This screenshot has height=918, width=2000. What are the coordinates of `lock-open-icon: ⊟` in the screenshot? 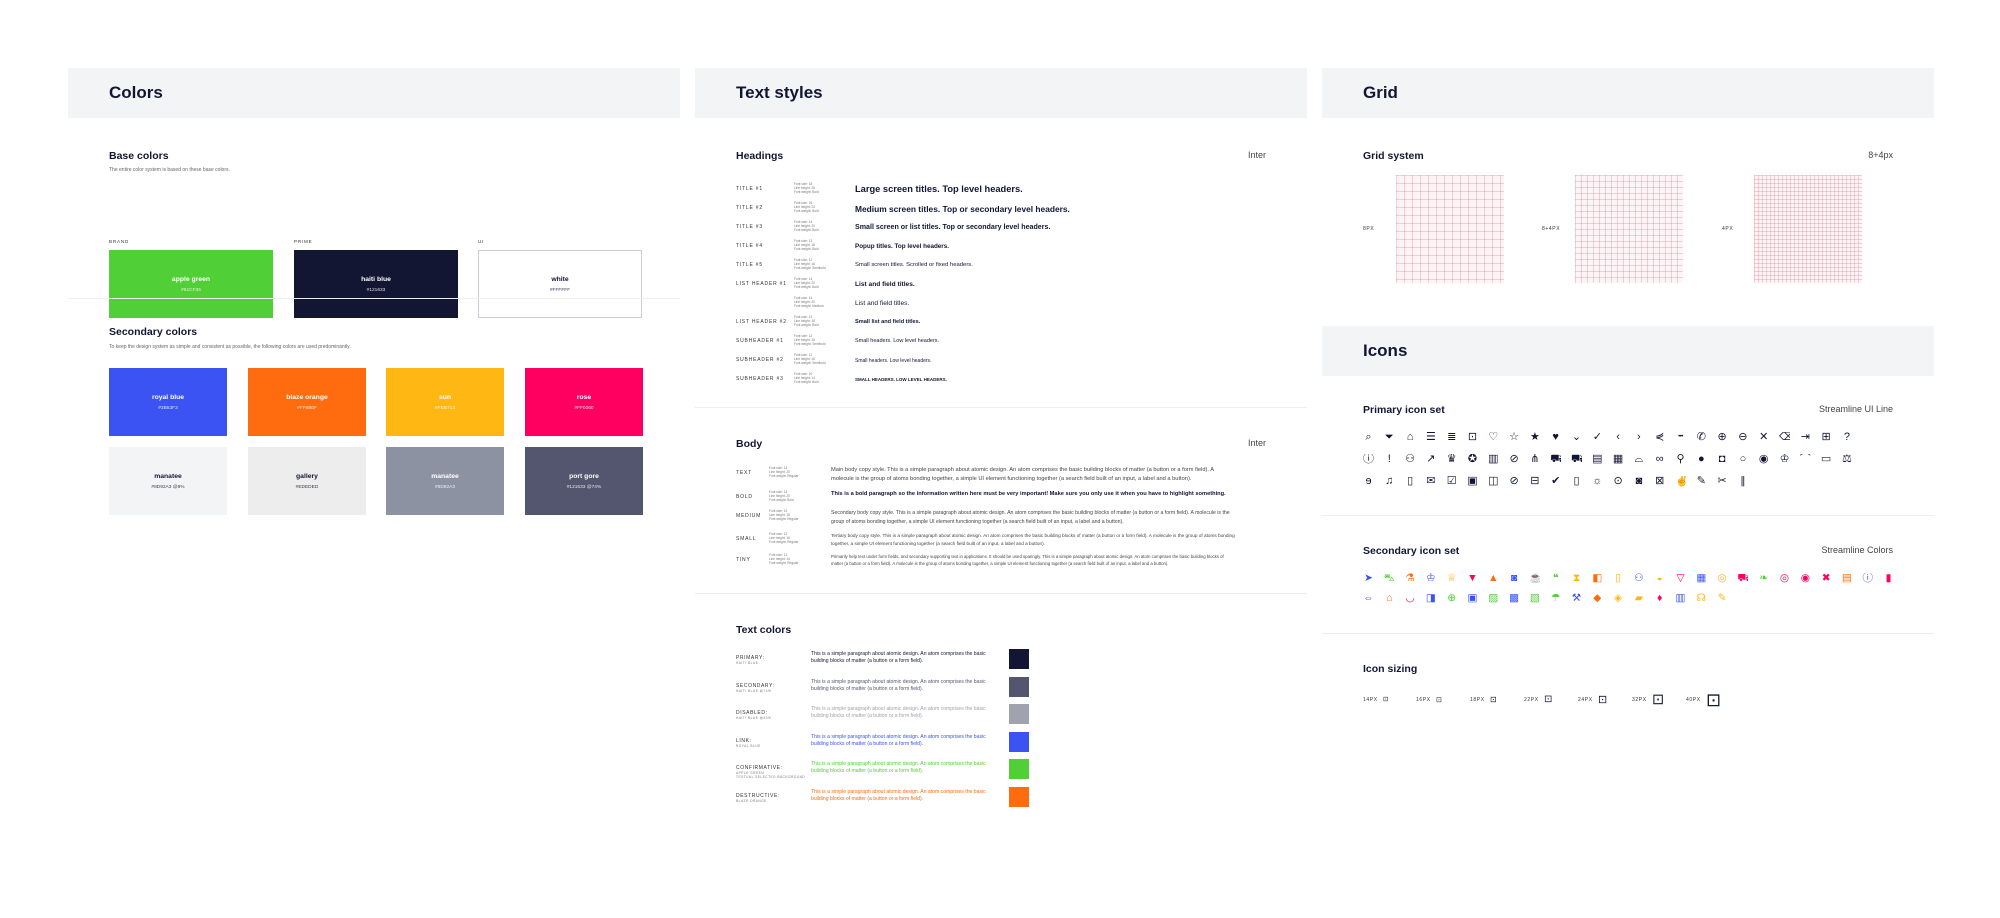 It's located at (1535, 481).